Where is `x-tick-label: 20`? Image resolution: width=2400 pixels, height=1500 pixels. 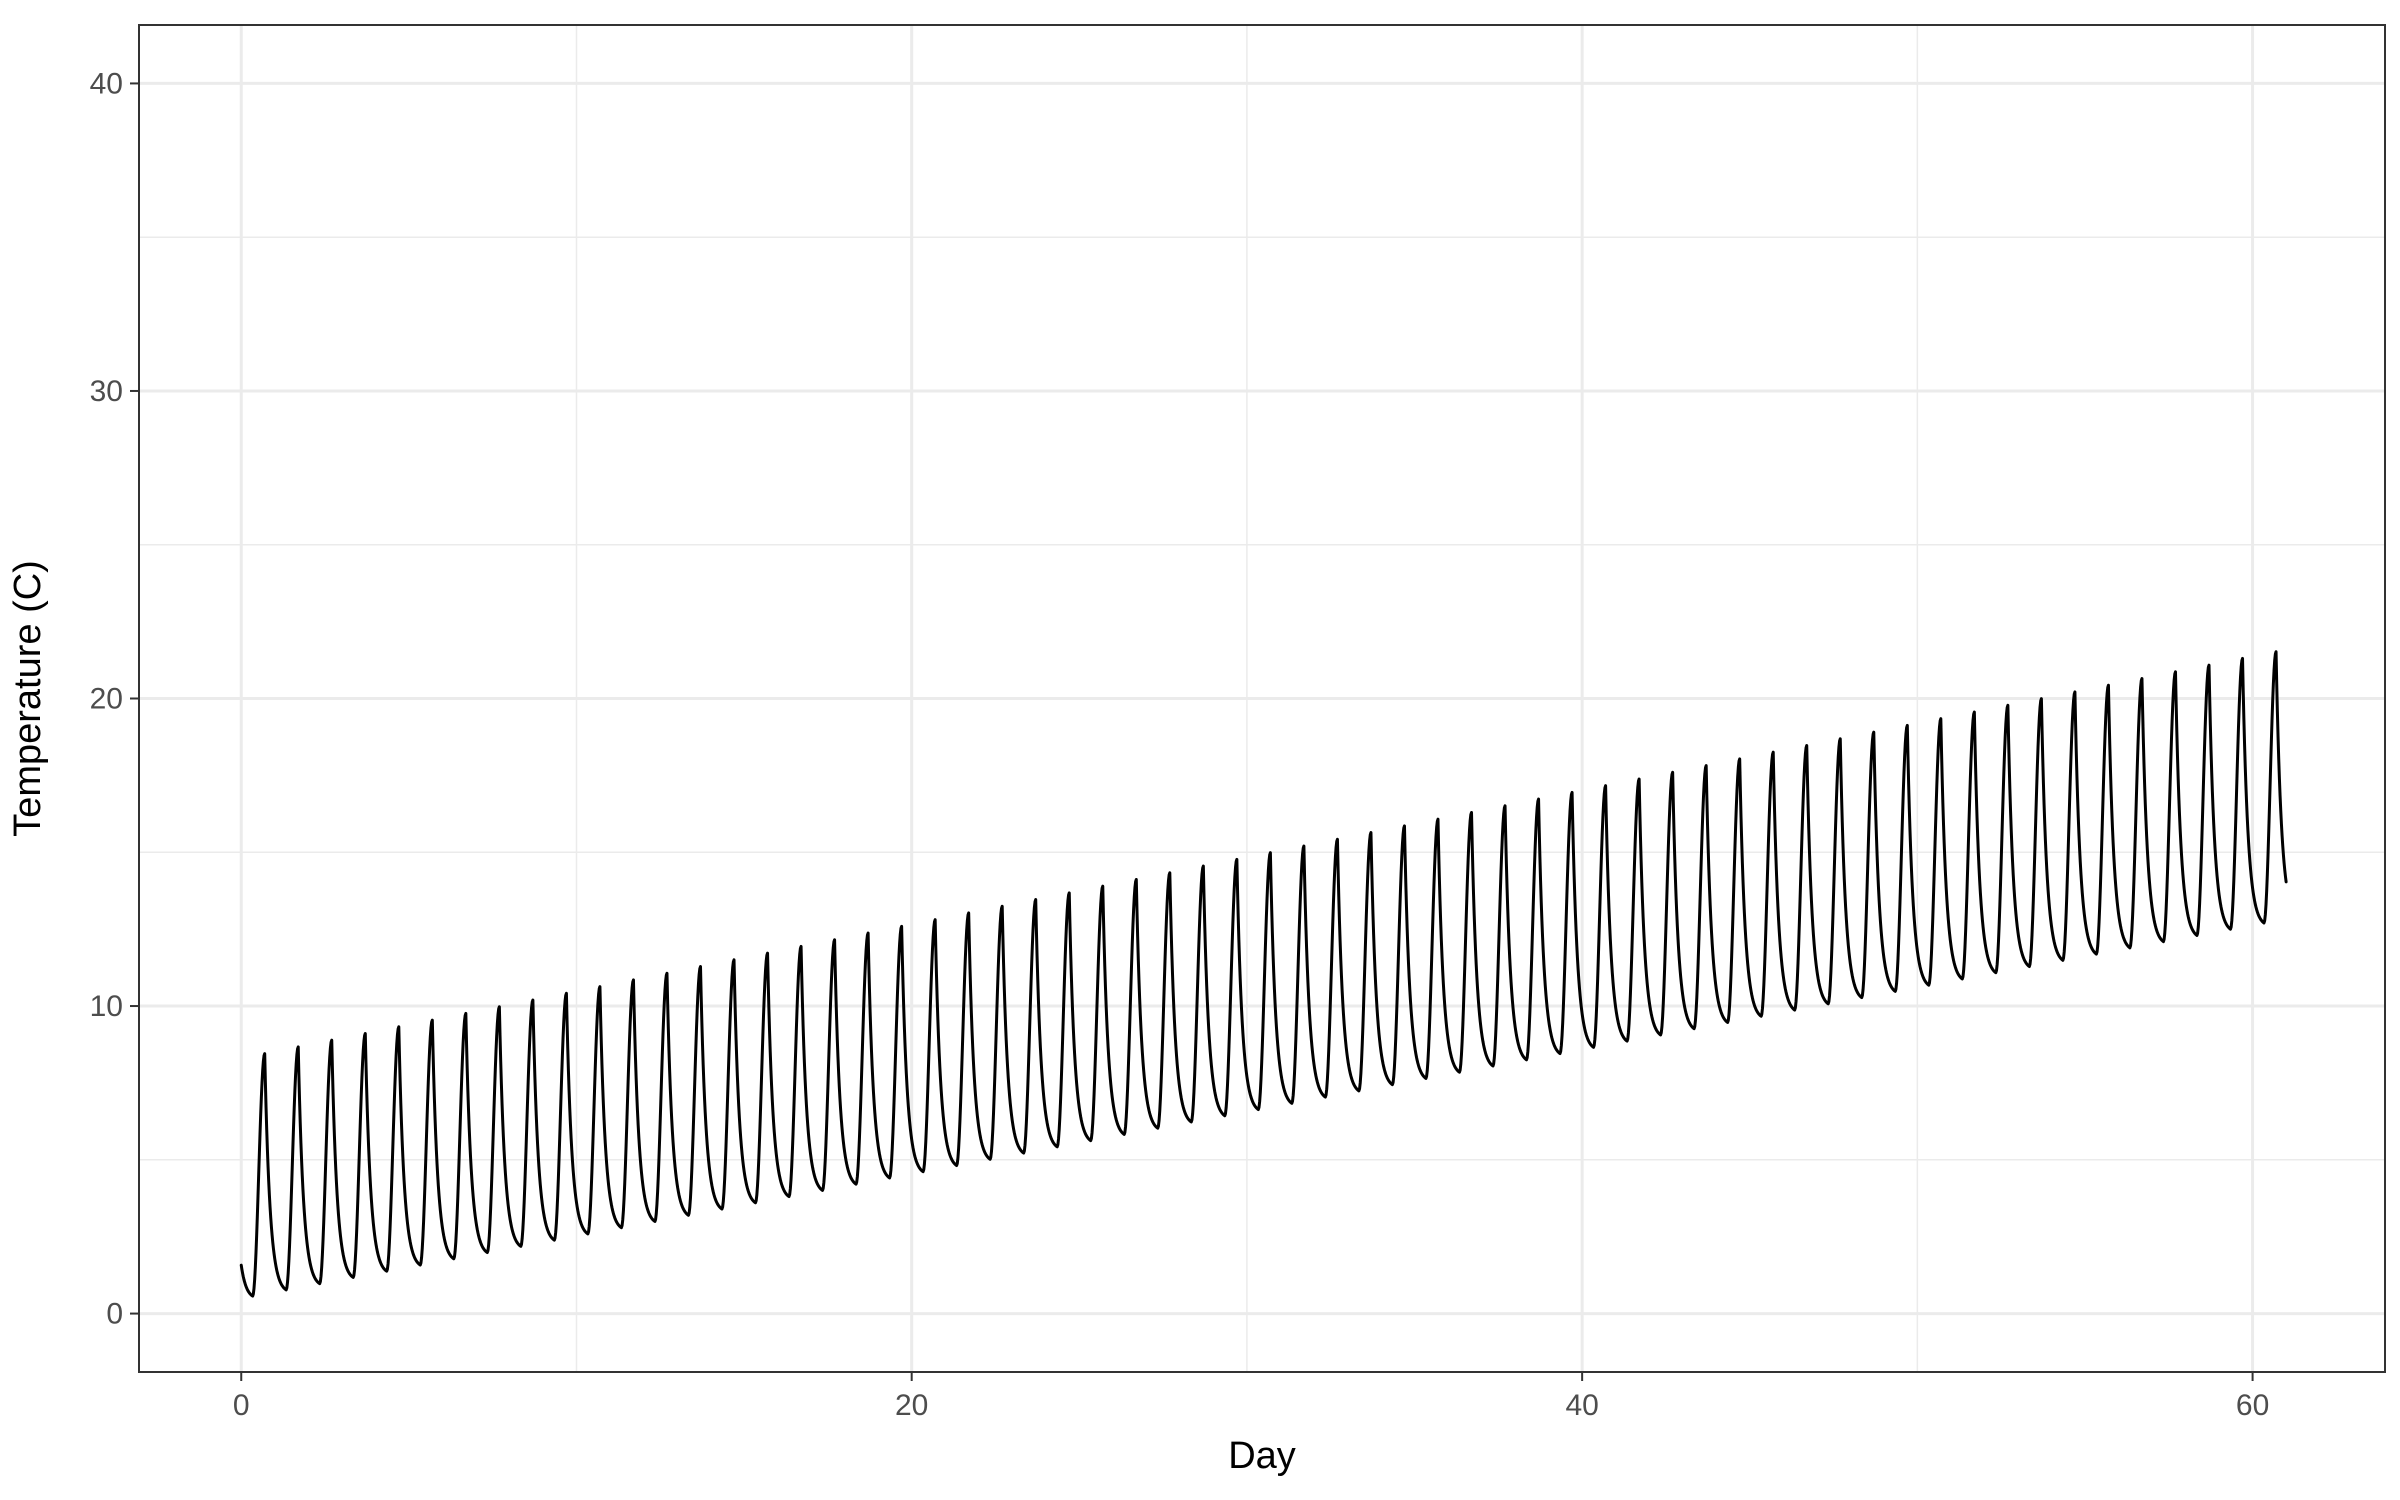
x-tick-label: 20 is located at coordinates (911, 1405).